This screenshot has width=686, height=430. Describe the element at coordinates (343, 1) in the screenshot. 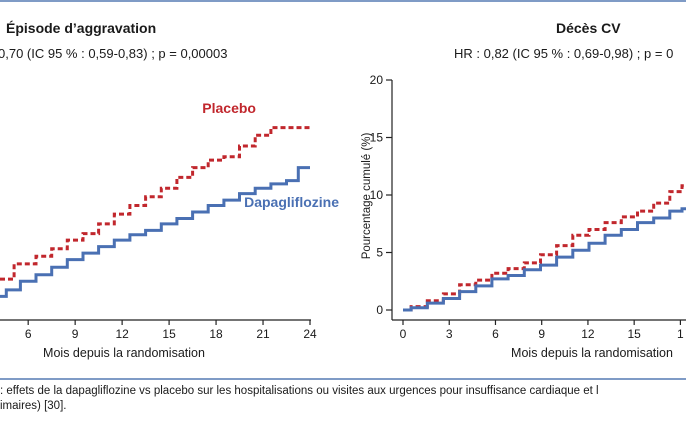

I see `top-rule` at that location.